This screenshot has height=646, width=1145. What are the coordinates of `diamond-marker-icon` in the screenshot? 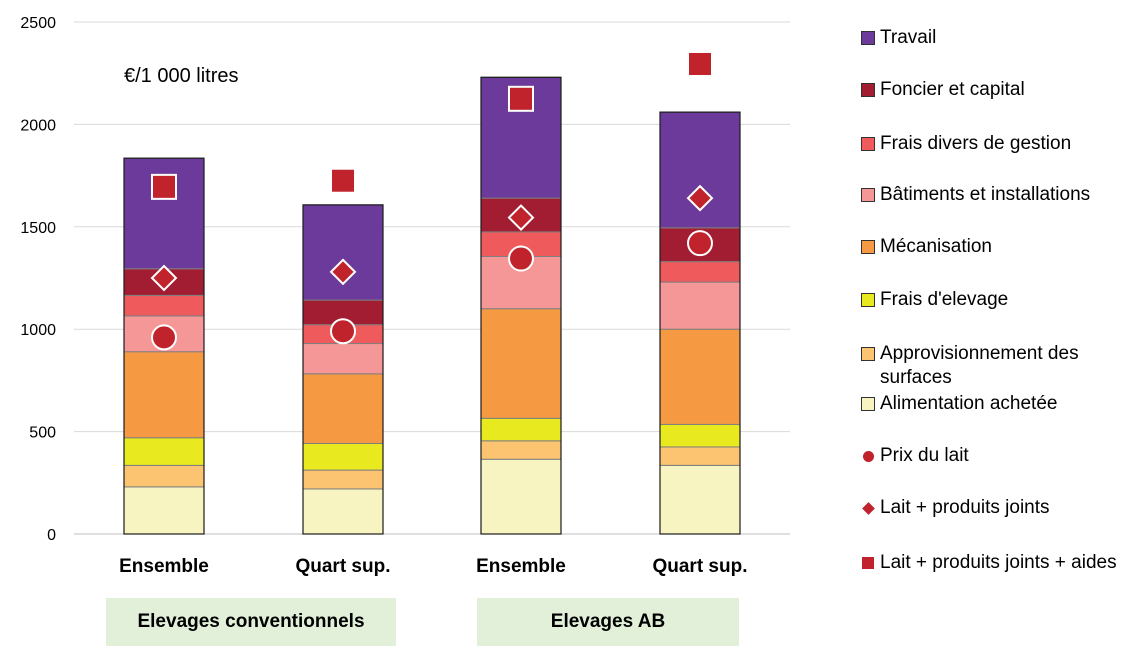 It's located at (868, 508).